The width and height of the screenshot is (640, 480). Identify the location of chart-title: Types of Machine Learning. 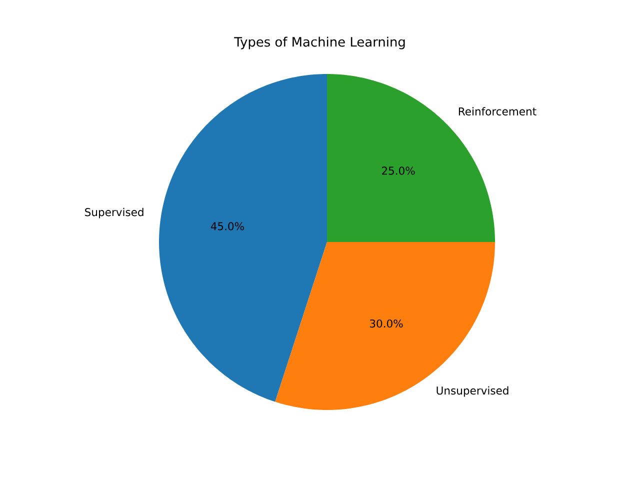
(319, 43).